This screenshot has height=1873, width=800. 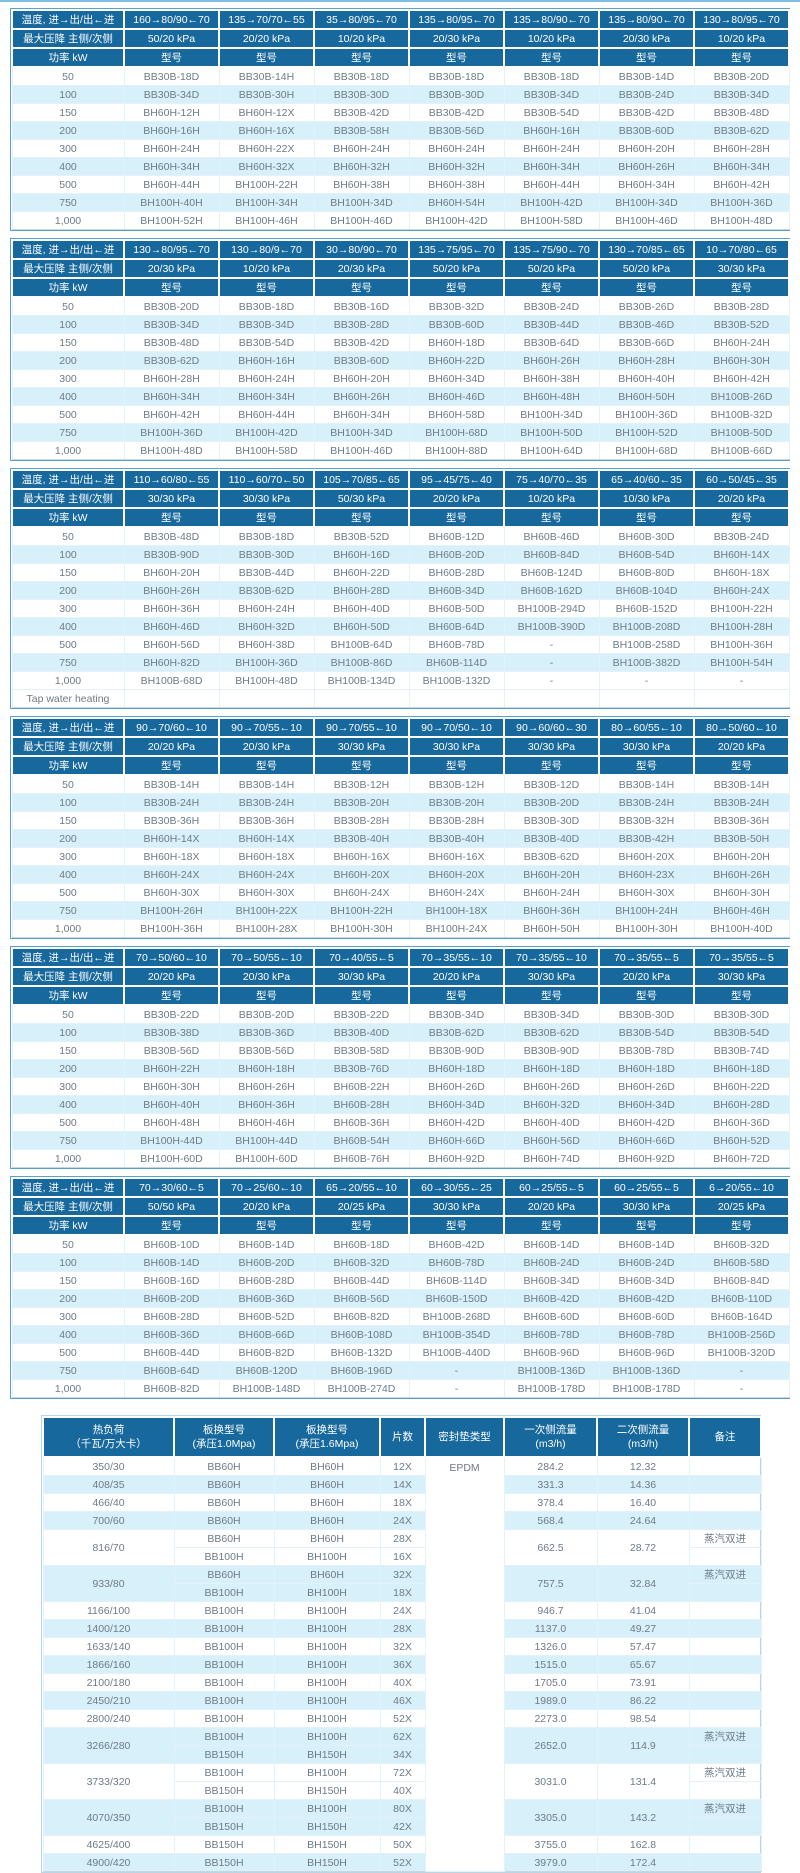 What do you see at coordinates (224, 1827) in the screenshot?
I see `model-1mpa-cell: BB150H` at bounding box center [224, 1827].